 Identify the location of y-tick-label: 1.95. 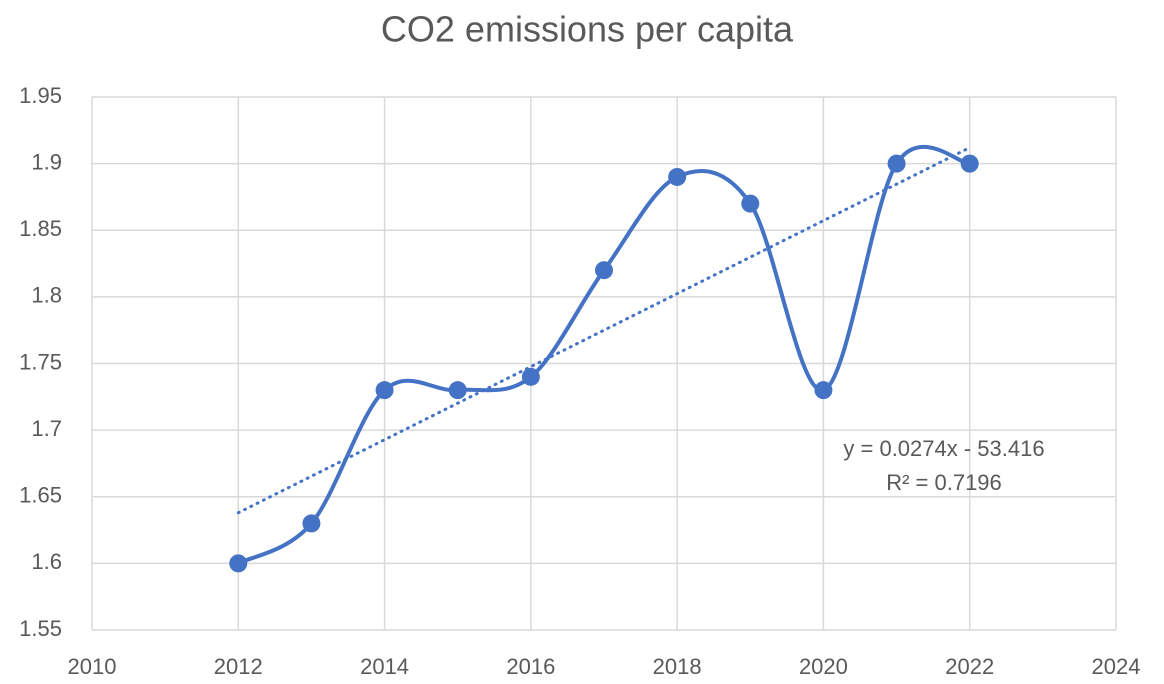
(40, 95).